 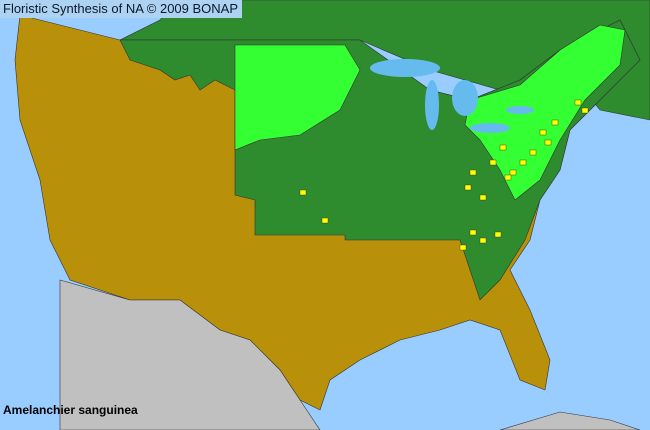 I want to click on lake-huron, so click(x=465, y=98).